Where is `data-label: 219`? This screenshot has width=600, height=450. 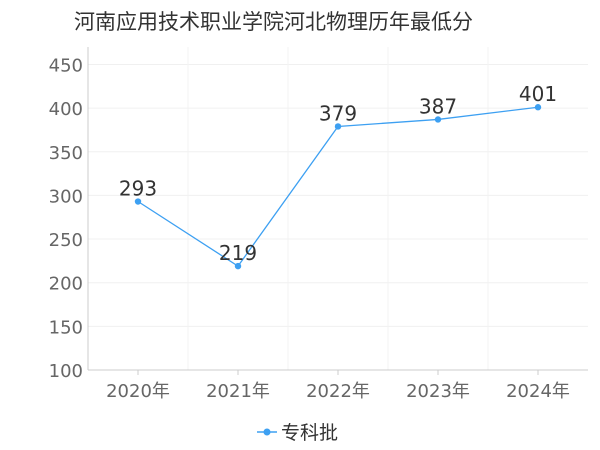 data-label: 219 is located at coordinates (238, 253).